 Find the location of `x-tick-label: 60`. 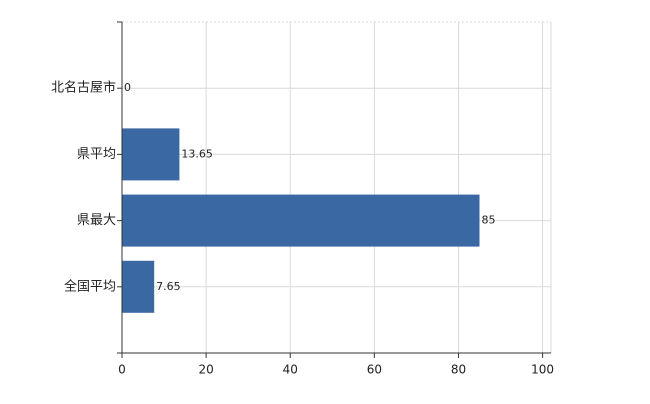

x-tick-label: 60 is located at coordinates (374, 370).